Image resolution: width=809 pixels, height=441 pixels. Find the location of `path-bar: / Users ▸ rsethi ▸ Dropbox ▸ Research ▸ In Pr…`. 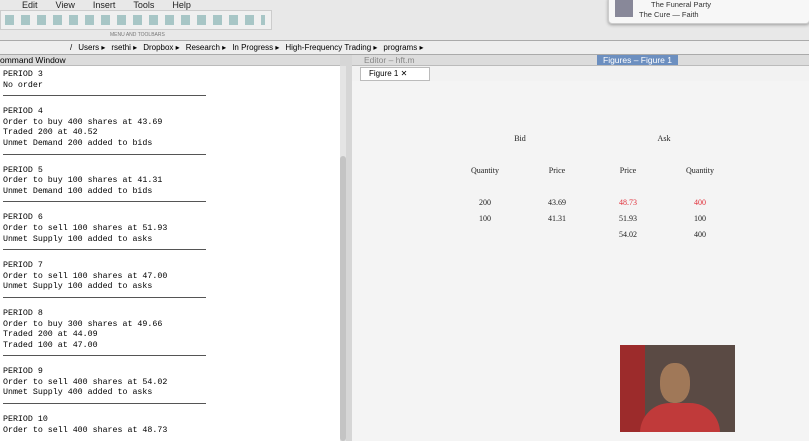

path-bar: / Users ▸ rsethi ▸ Dropbox ▸ Research ▸ In Pr… is located at coordinates (404, 48).